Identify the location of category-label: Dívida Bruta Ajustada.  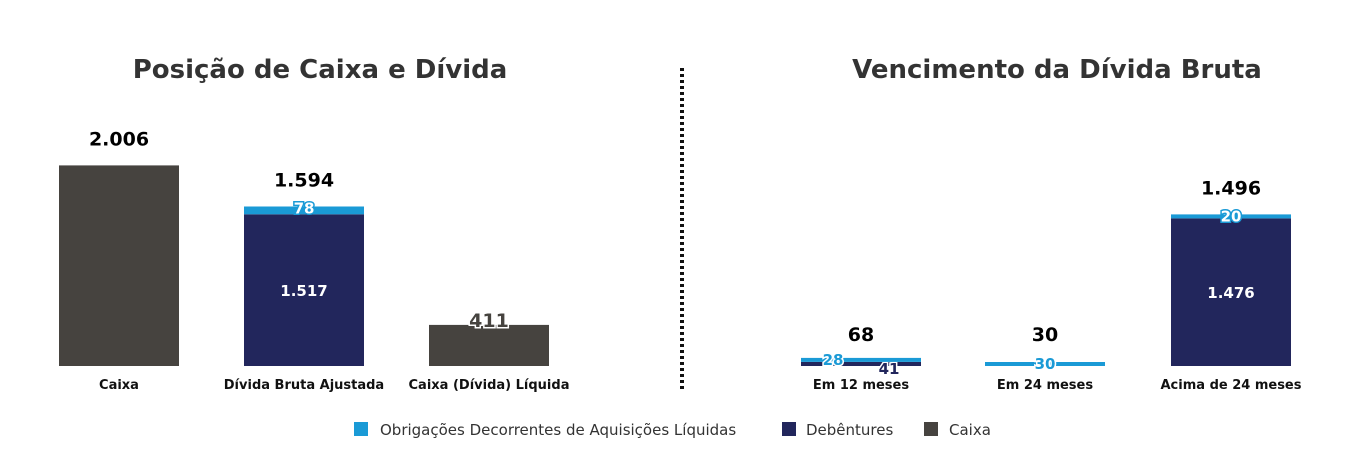
(304, 385).